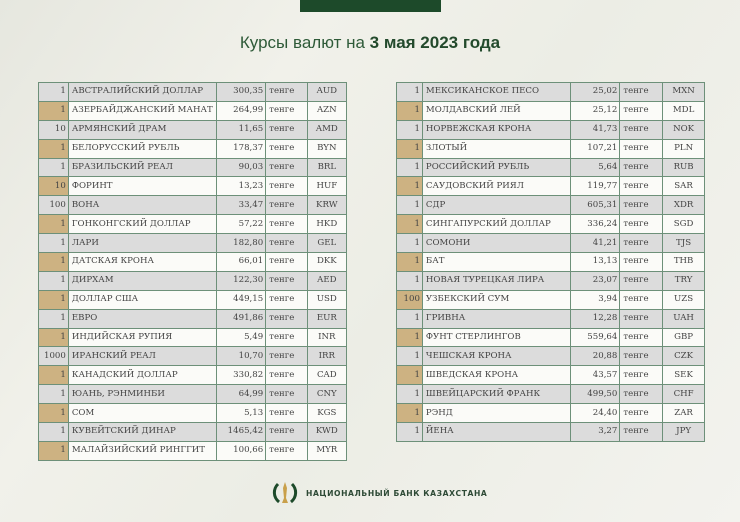  Describe the element at coordinates (496, 318) in the screenshot. I see `currency-name-cell: ГРИВНА` at that location.